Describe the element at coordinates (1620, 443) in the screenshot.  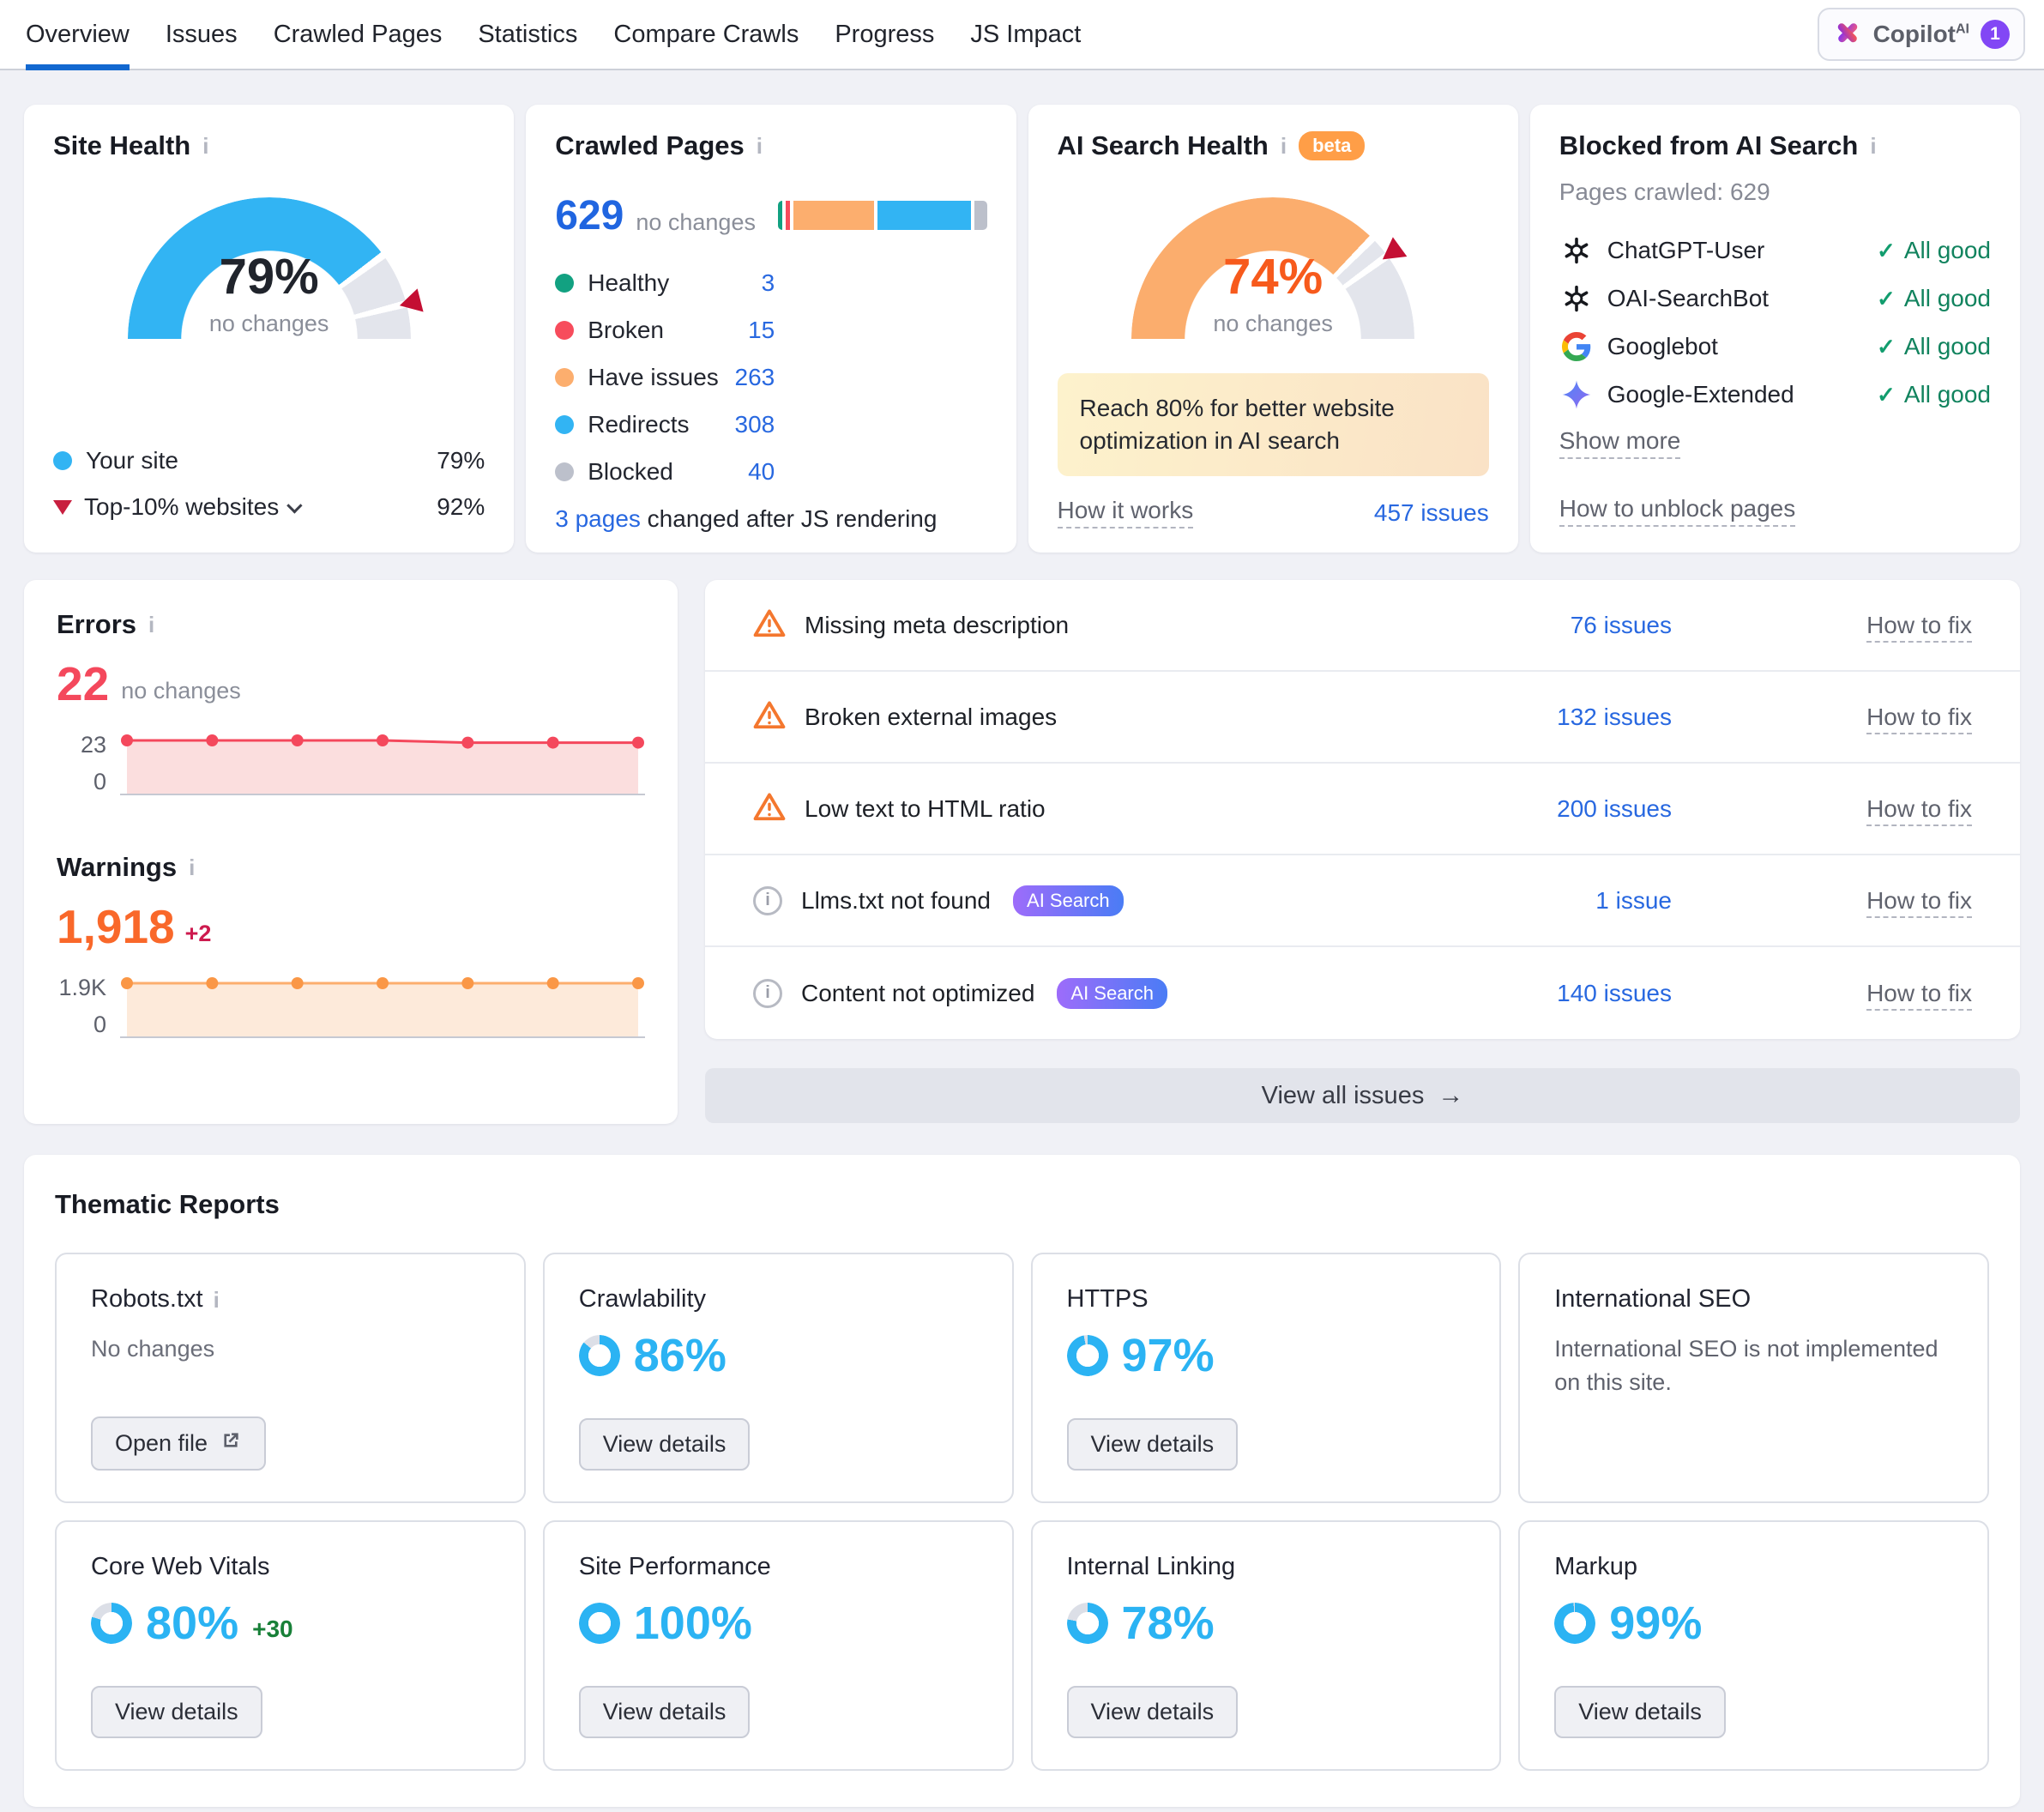
I see `show-more-link: Show more` at that location.